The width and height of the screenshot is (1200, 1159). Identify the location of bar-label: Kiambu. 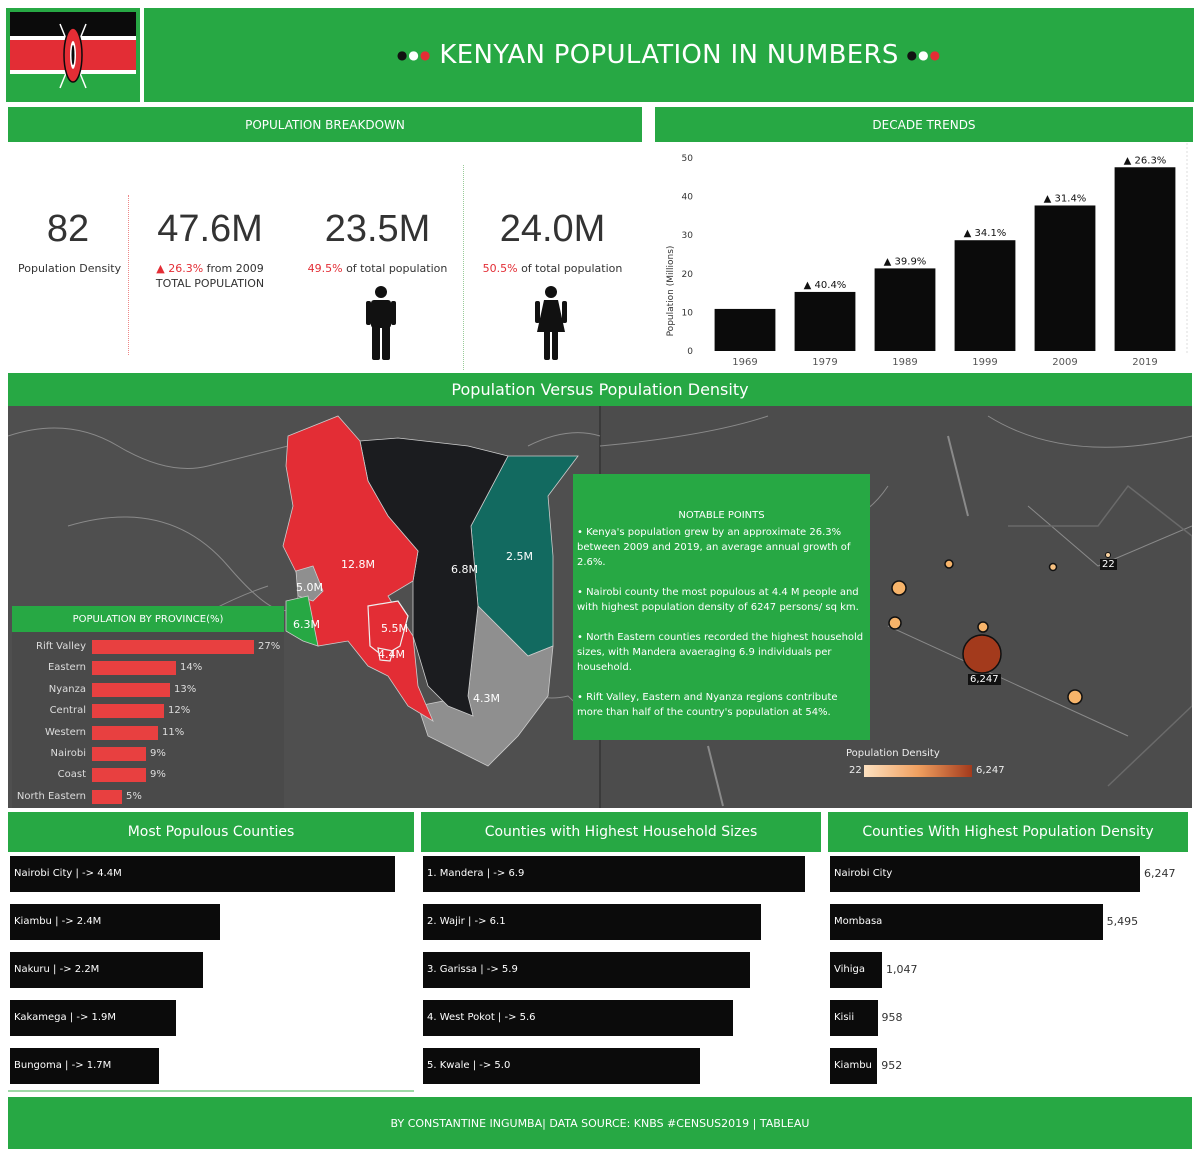
(853, 1065).